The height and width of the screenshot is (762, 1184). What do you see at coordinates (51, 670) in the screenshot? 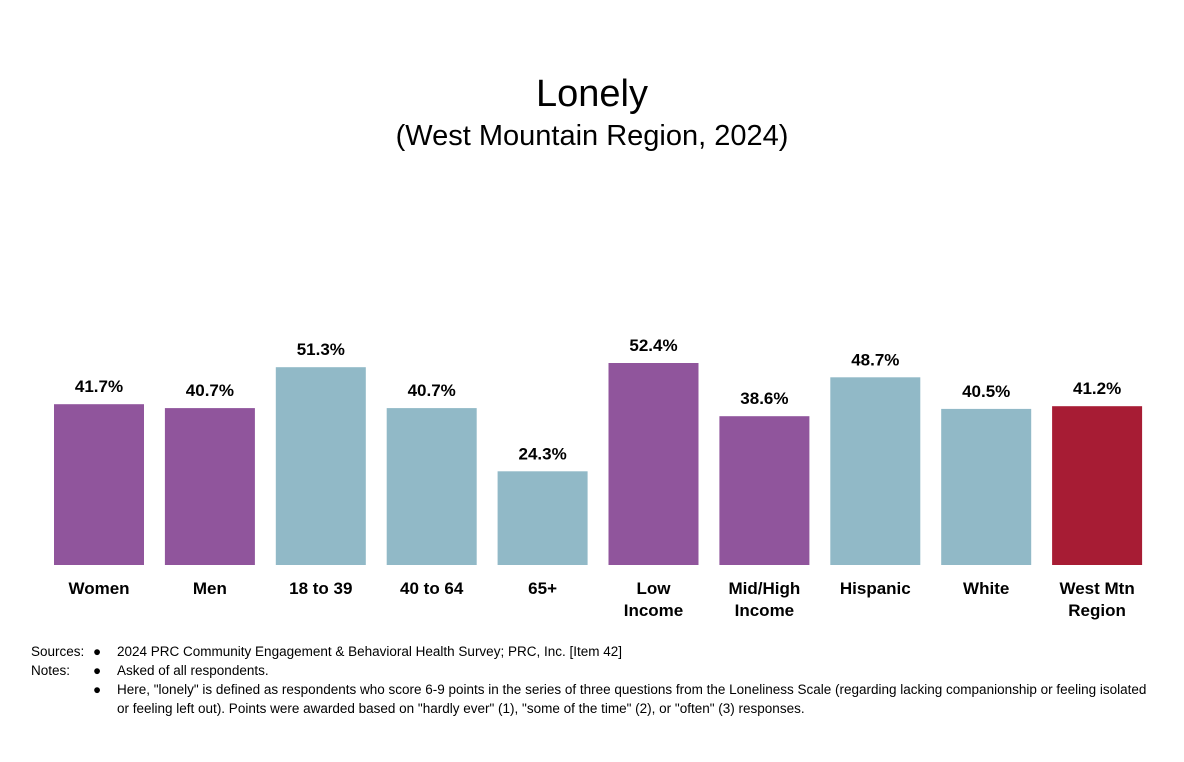
I see `notes-label: Notes:` at bounding box center [51, 670].